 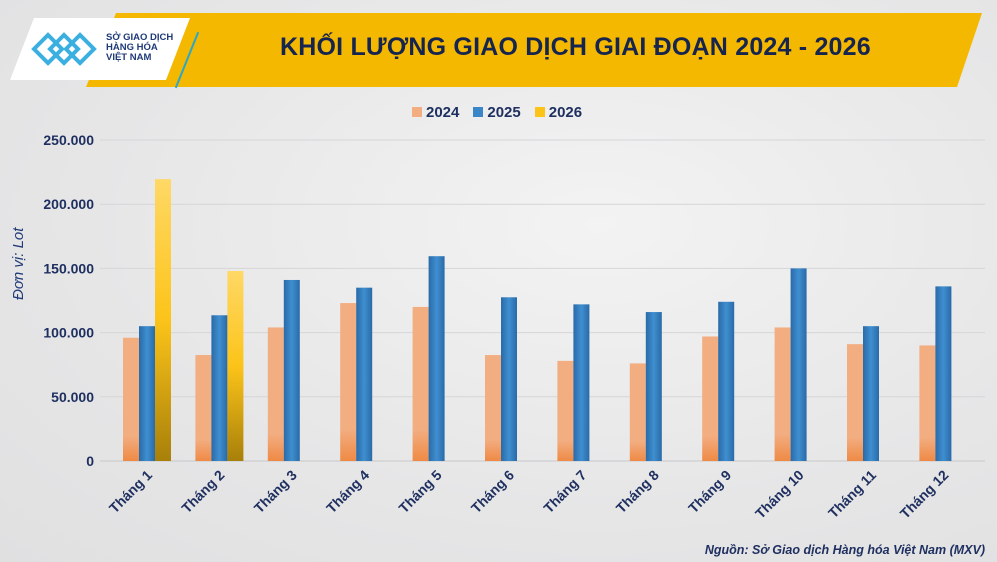 I want to click on y-tick-label: 250.000, so click(x=68, y=140).